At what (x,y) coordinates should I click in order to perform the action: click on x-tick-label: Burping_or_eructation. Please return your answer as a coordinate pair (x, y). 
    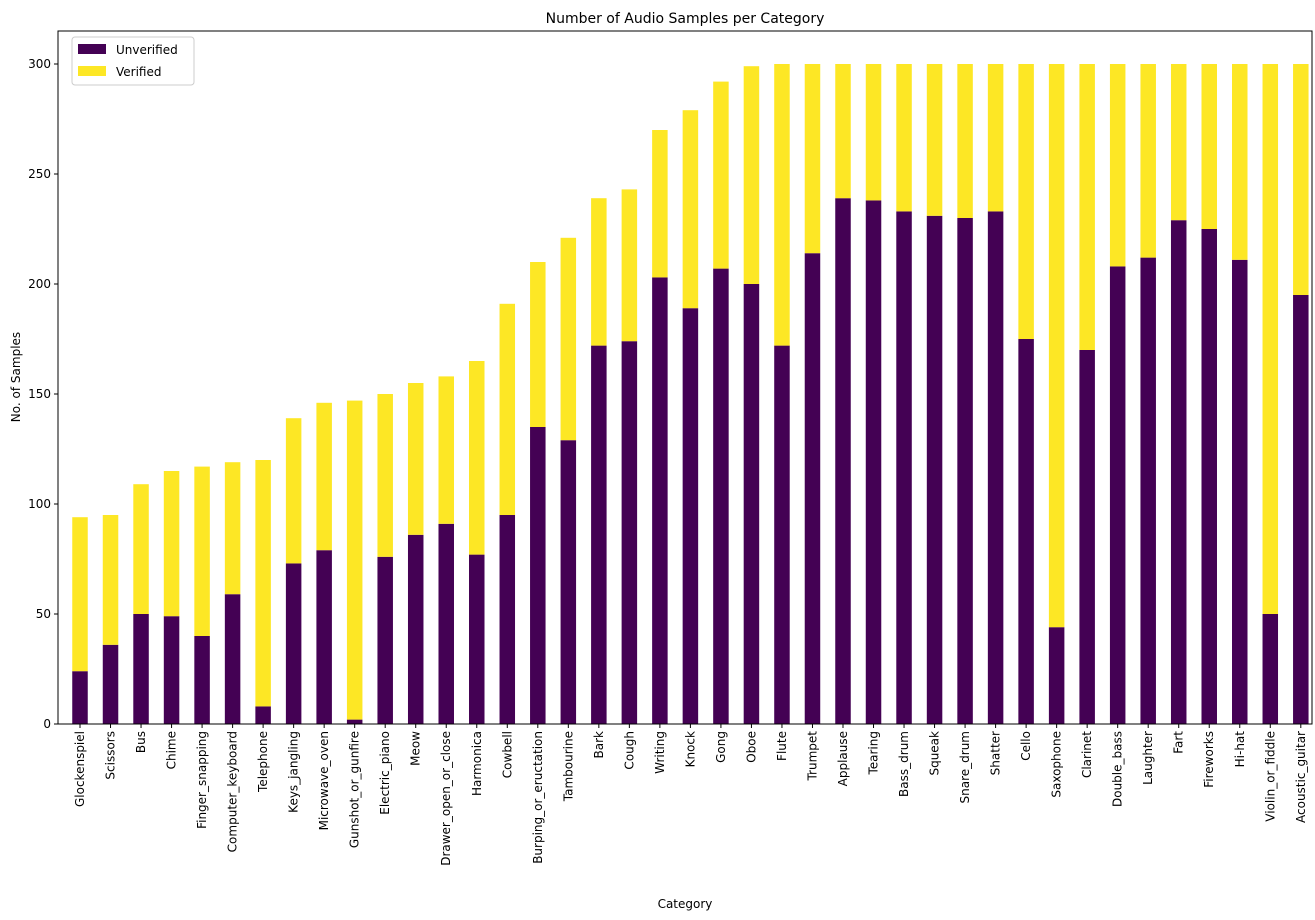
    Looking at the image, I should click on (538, 797).